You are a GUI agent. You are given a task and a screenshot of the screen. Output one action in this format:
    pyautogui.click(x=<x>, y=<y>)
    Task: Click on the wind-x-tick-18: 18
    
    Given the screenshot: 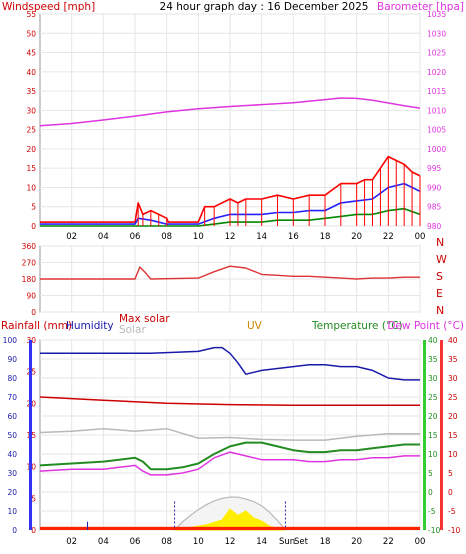 What is the action you would take?
    pyautogui.click(x=325, y=237)
    